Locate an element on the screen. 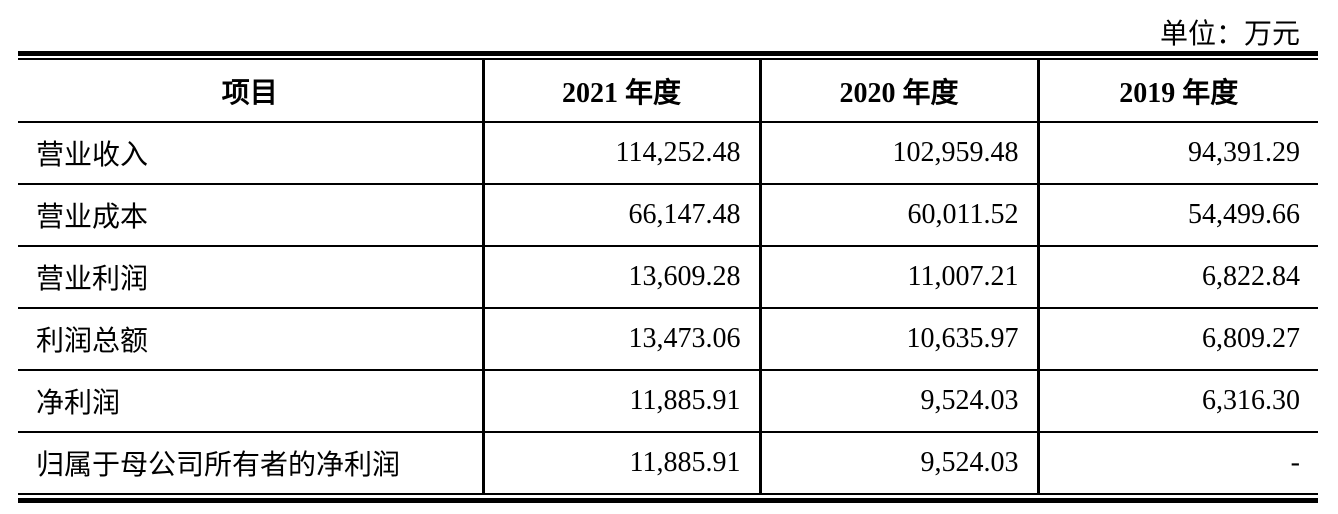 Image resolution: width=1338 pixels, height=514 pixels. table-row: 营业收入 114,252.48 102,959.48 94,391.29 is located at coordinates (668, 153).